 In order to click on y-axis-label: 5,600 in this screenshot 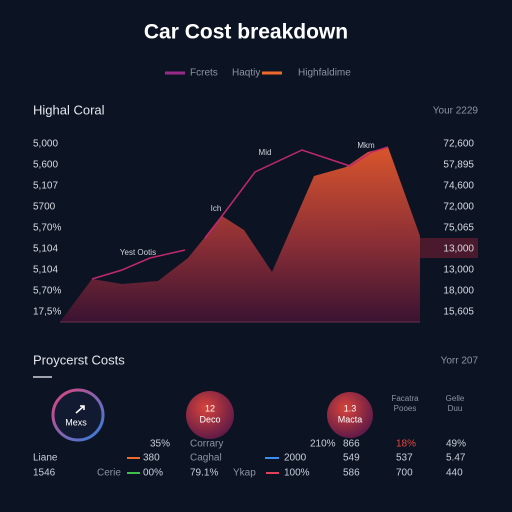, I will do `click(45, 165)`.